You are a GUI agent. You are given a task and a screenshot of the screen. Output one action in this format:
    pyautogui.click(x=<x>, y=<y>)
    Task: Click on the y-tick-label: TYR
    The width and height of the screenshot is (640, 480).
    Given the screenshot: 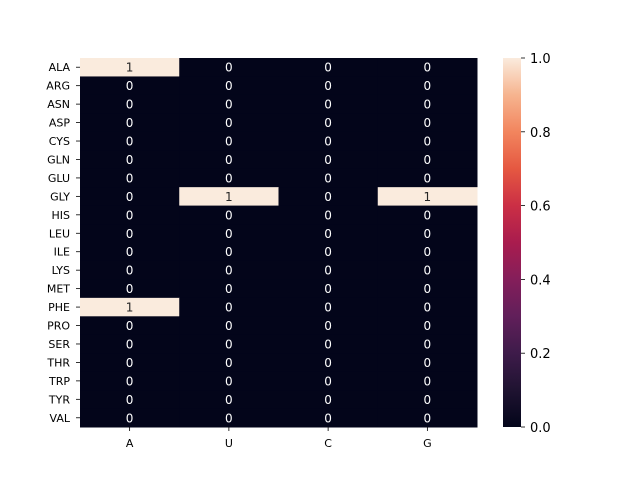 What is the action you would take?
    pyautogui.click(x=59, y=399)
    